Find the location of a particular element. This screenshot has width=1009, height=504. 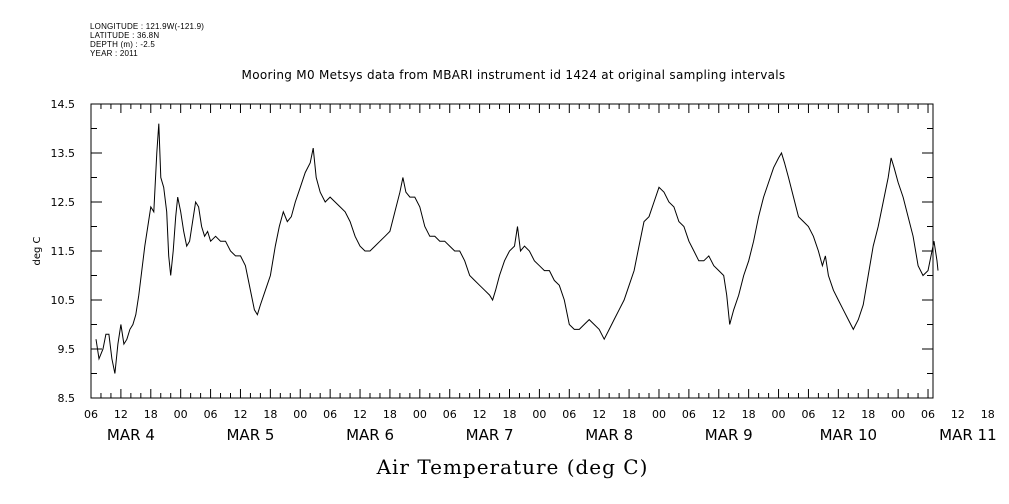

x-day-label: MAR 6 is located at coordinates (370, 435).